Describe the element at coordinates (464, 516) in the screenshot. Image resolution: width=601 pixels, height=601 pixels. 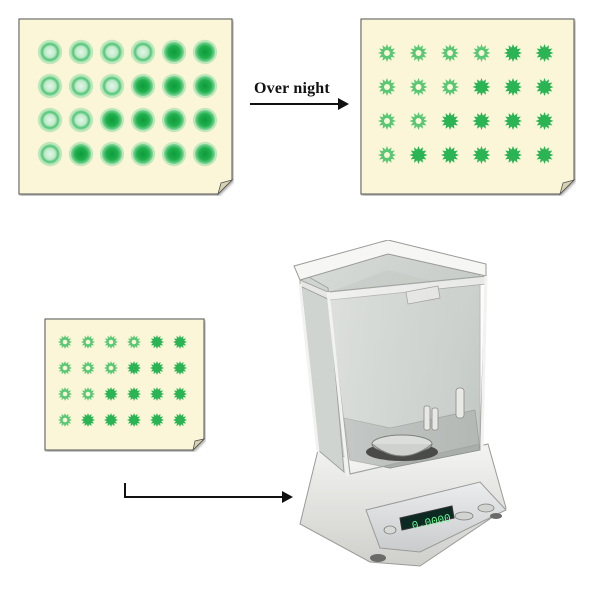
I see `tare-button` at that location.